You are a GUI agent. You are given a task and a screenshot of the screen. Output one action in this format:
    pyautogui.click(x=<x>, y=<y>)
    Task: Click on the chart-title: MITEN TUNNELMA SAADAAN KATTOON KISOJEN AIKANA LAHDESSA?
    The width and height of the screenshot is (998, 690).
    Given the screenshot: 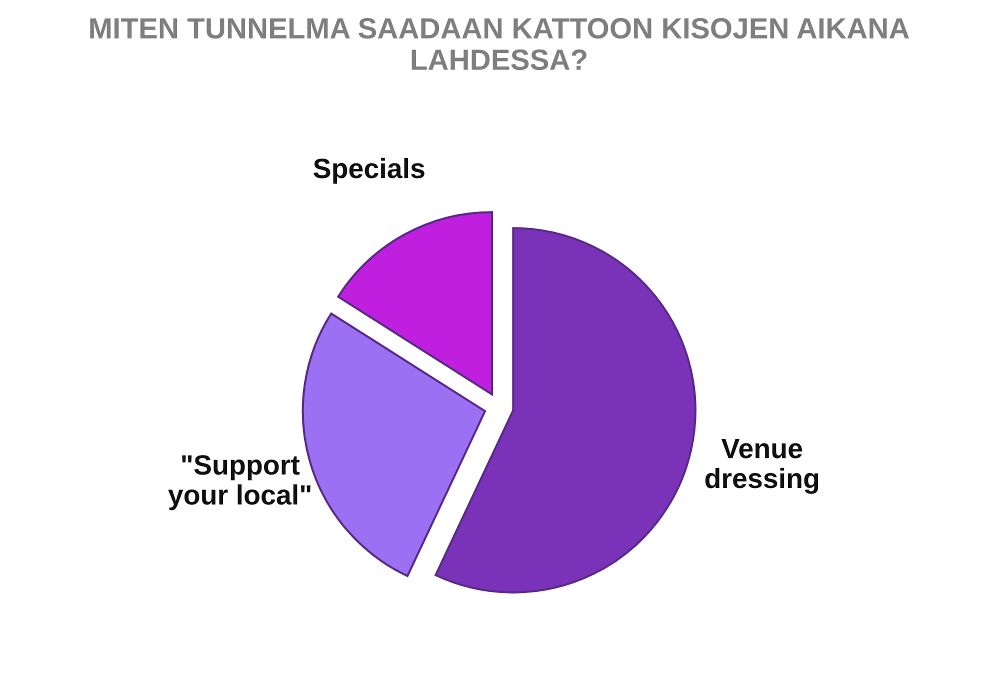 What is the action you would take?
    pyautogui.click(x=499, y=44)
    